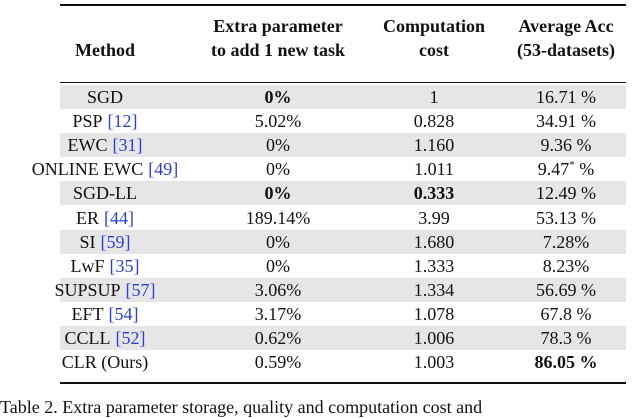 The image size is (640, 418). Describe the element at coordinates (87, 169) in the screenshot. I see `method: ONLINE EWC` at that location.